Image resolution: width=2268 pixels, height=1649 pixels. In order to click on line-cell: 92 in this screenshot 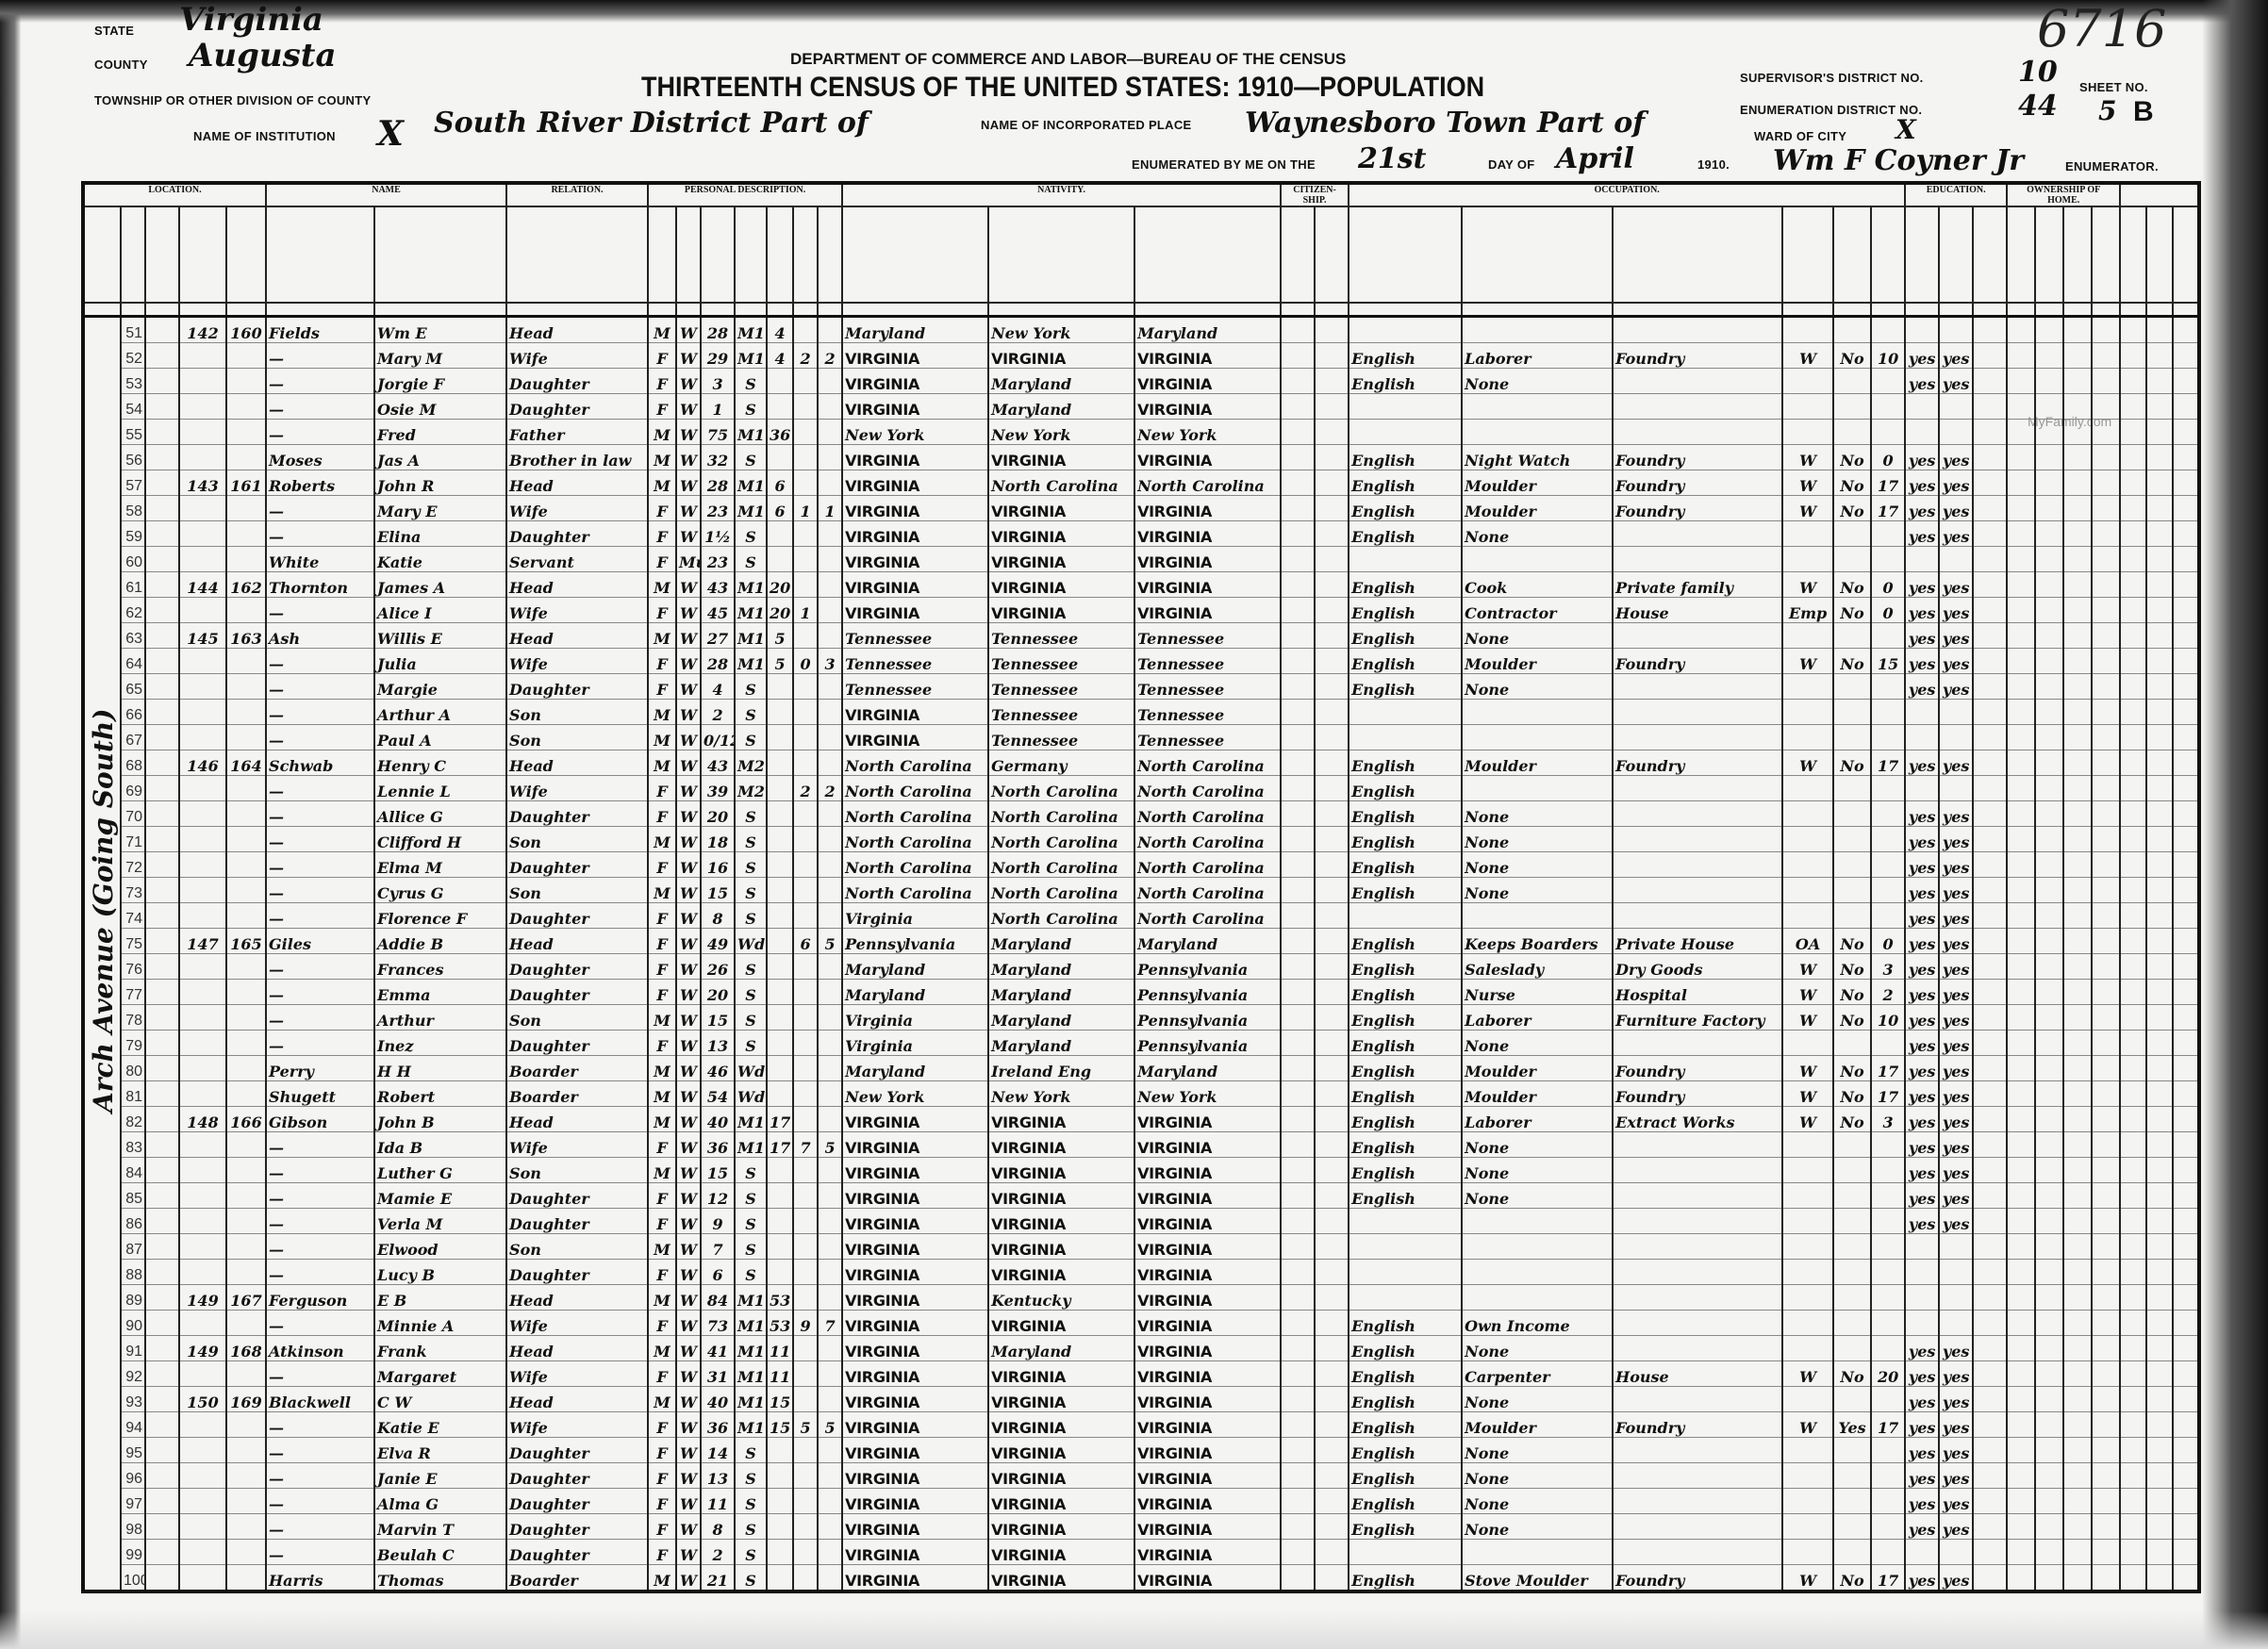, I will do `click(132, 1373)`.